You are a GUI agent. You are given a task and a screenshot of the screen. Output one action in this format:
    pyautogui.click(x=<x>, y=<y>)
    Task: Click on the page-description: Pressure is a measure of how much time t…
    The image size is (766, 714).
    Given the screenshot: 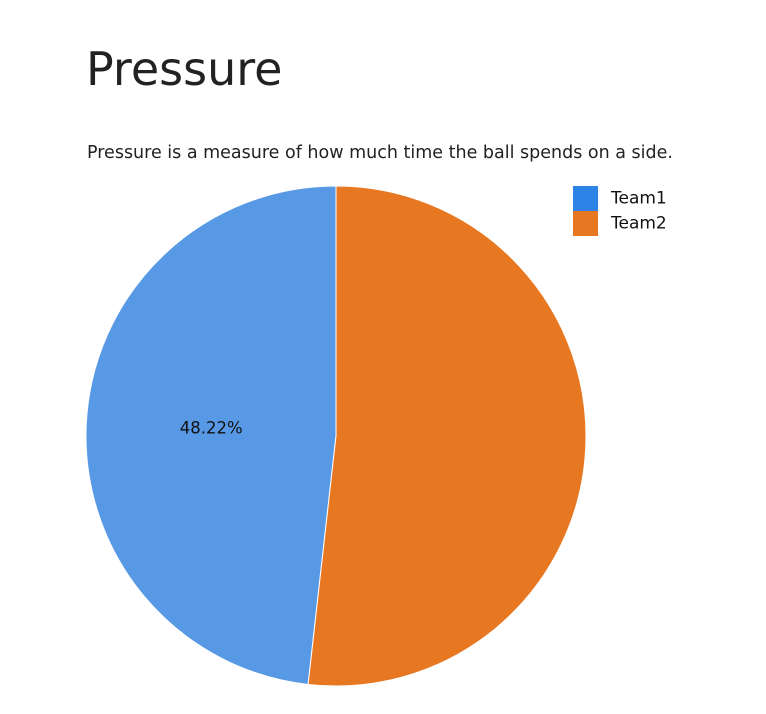 What is the action you would take?
    pyautogui.click(x=380, y=153)
    